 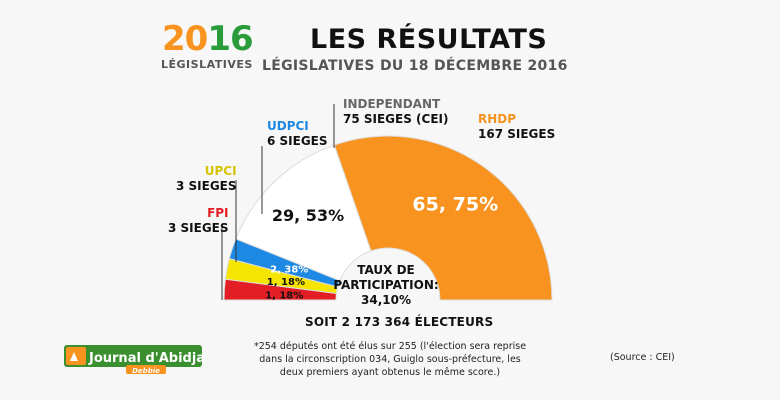 What do you see at coordinates (230, 39) in the screenshot?
I see `year-part-16: 16` at bounding box center [230, 39].